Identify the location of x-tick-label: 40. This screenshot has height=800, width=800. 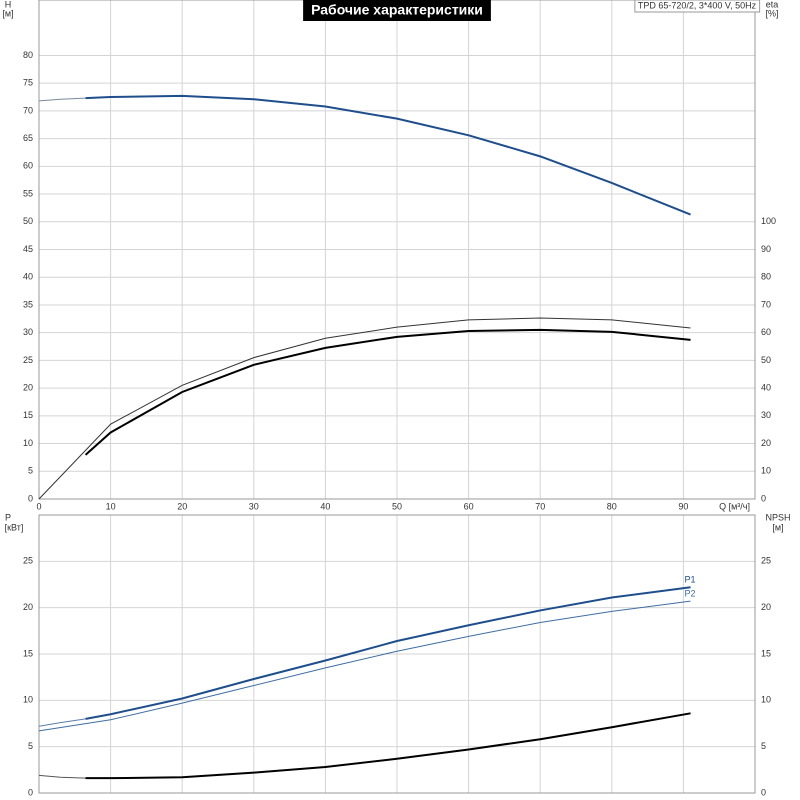
(325, 506).